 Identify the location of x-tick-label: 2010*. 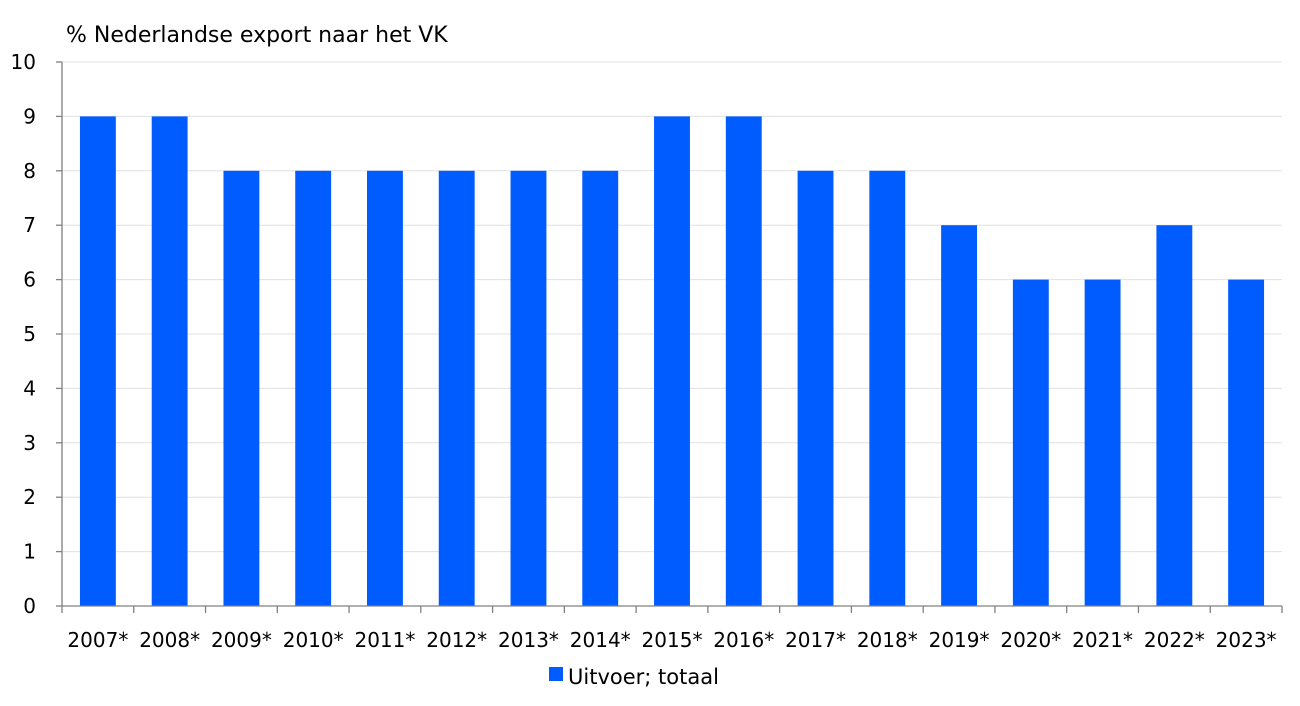
(313, 640).